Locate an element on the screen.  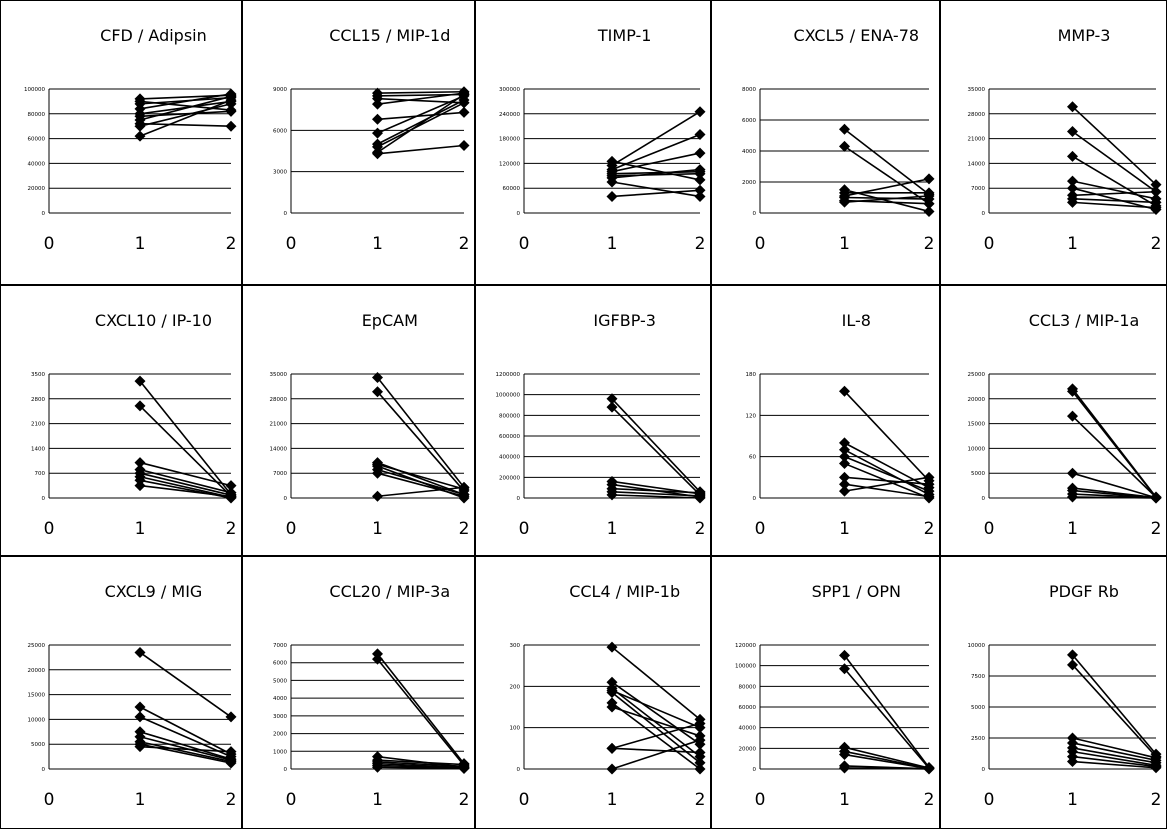
chart-title: CXCL10 / IP-10 is located at coordinates (153, 320).